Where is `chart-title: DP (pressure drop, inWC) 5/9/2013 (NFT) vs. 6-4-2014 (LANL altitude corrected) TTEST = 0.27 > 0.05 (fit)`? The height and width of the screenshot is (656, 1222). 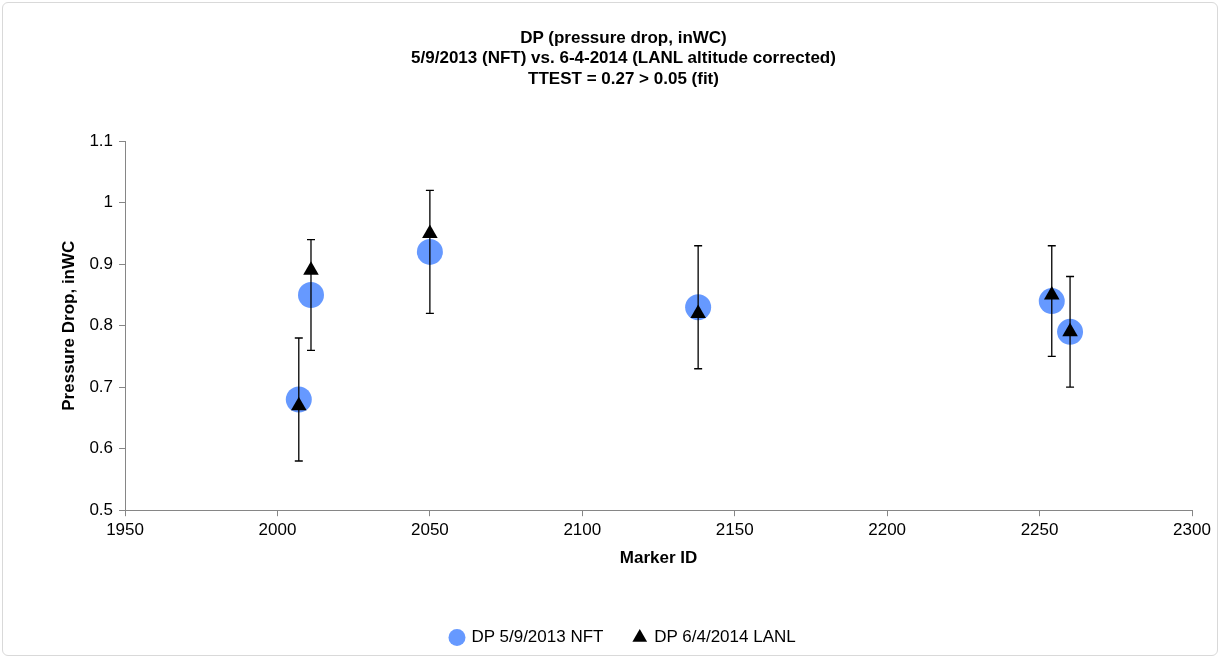 chart-title: DP (pressure drop, inWC) 5/9/2013 (NFT) vs. 6-4-2014 (LANL altitude corrected) TTEST = 0.27 > 0.05 (fit) is located at coordinates (623, 57).